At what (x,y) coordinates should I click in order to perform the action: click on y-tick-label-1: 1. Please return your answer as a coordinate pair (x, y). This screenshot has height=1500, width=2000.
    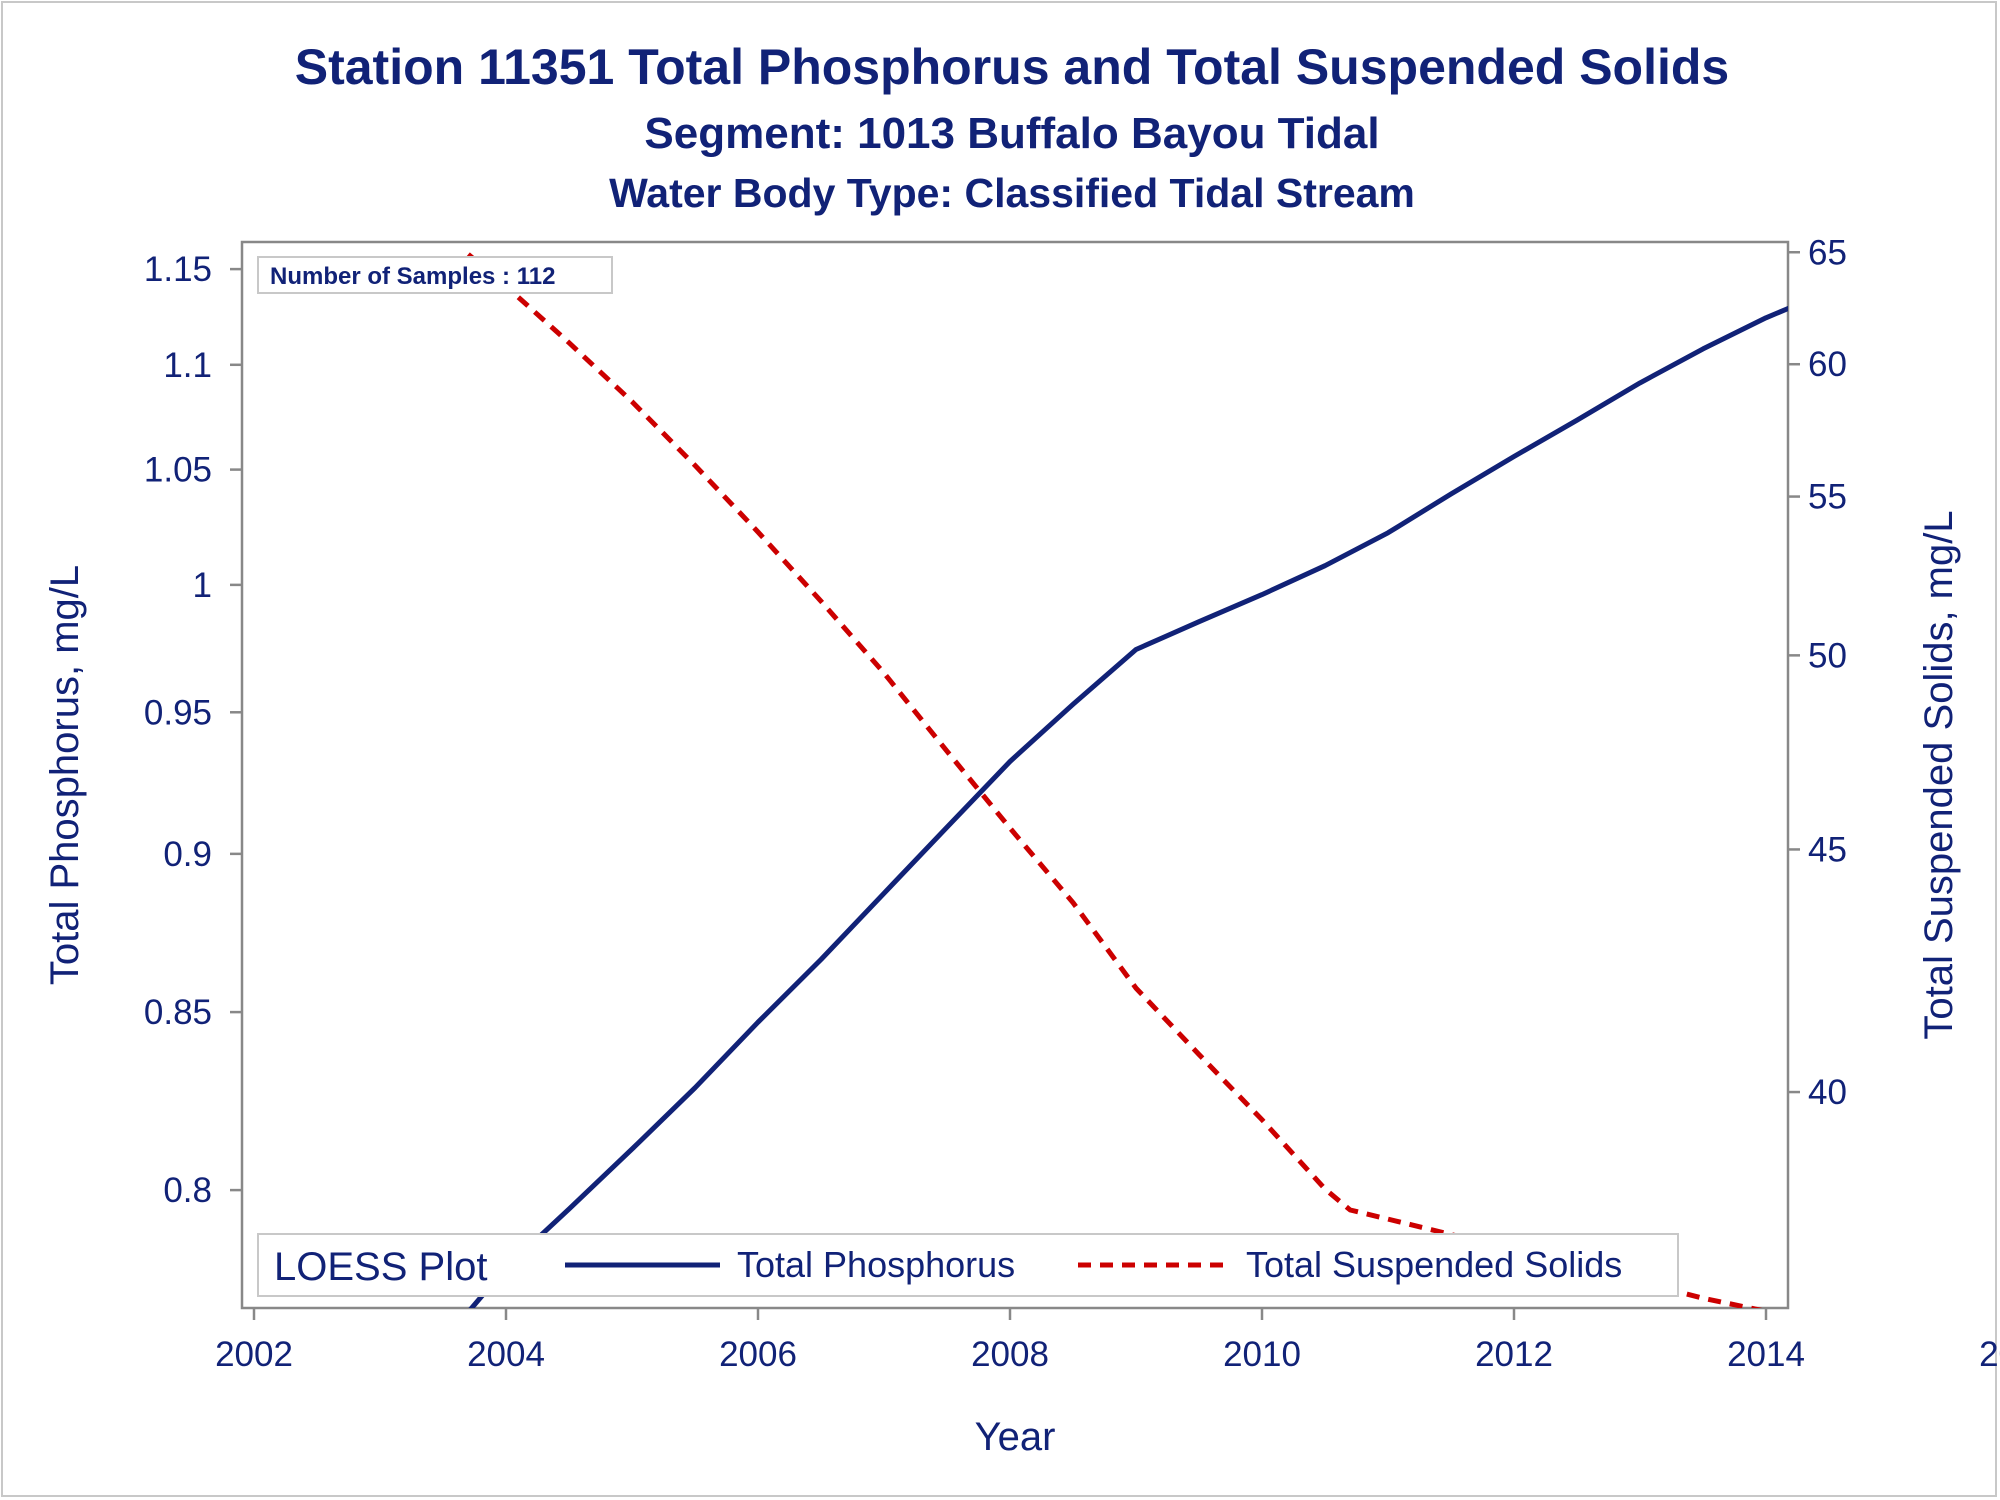
    Looking at the image, I should click on (202, 585).